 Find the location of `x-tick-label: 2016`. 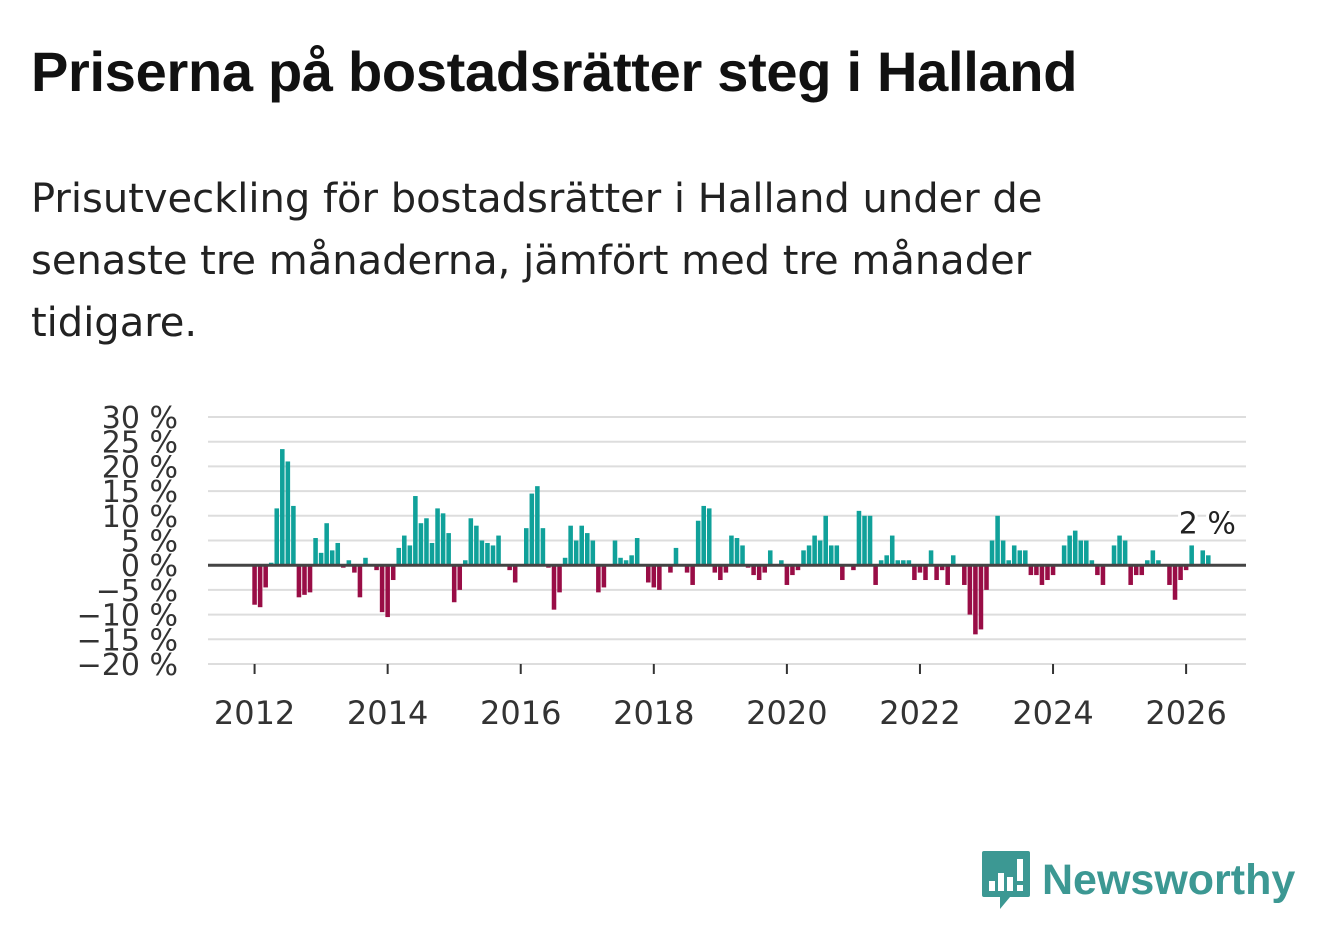

x-tick-label: 2016 is located at coordinates (520, 713).